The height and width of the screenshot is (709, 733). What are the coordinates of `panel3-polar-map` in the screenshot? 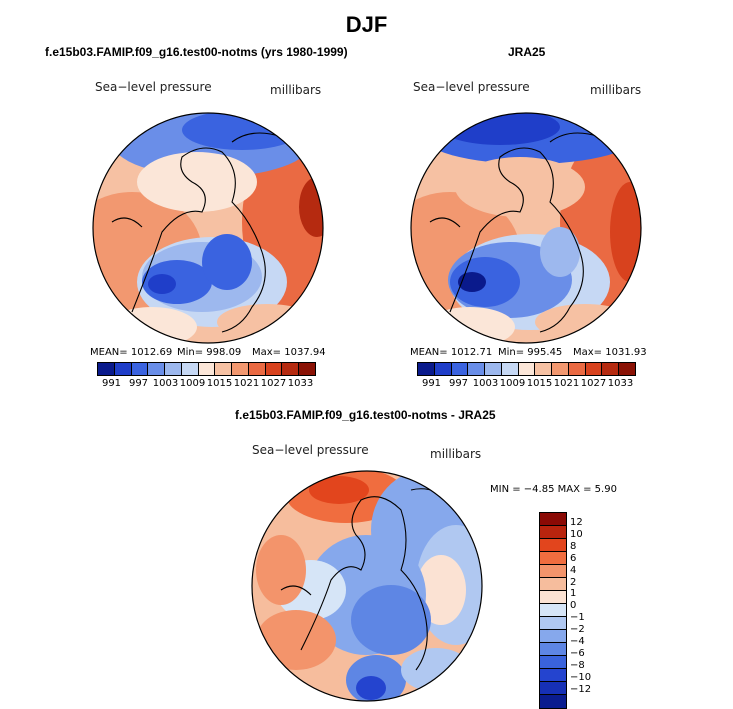 It's located at (367, 586).